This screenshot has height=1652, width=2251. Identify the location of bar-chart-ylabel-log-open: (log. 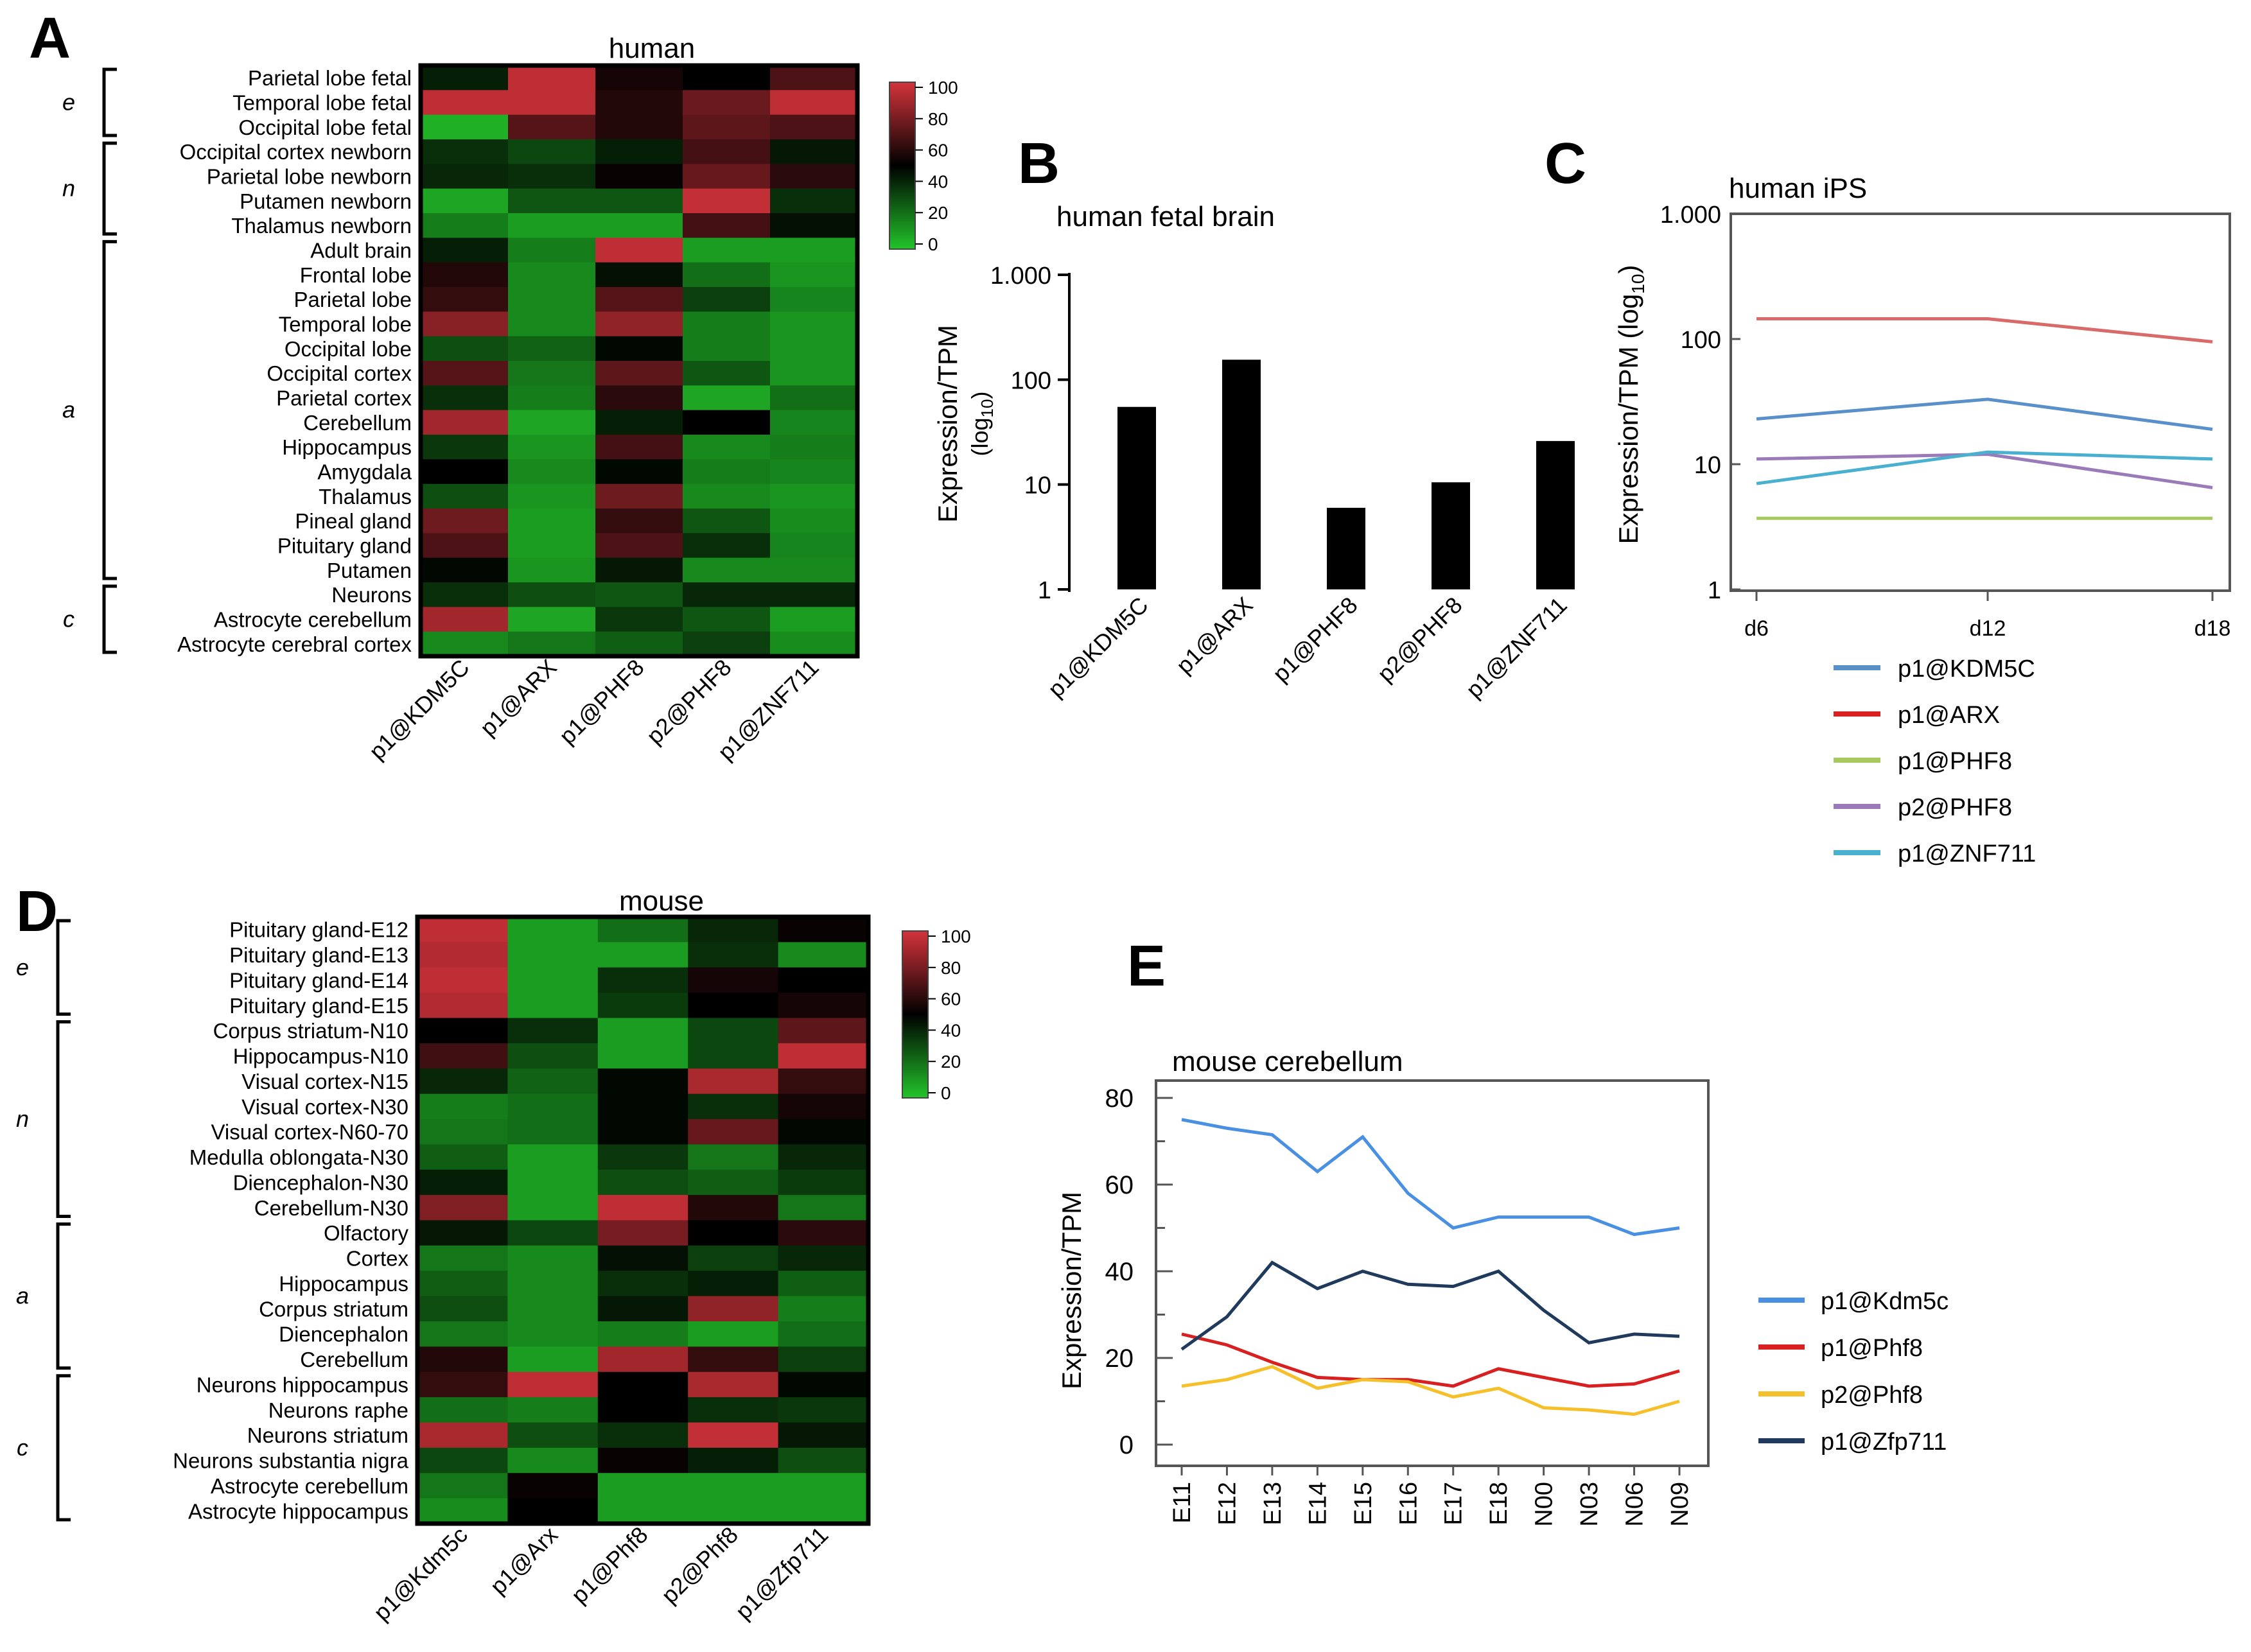
(980, 437).